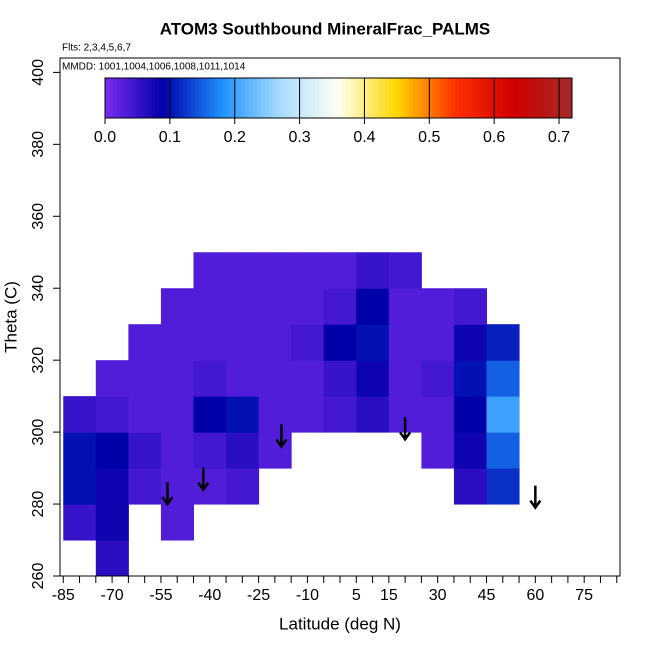 This screenshot has height=650, width=650. I want to click on y-tick-label: 260, so click(38, 576).